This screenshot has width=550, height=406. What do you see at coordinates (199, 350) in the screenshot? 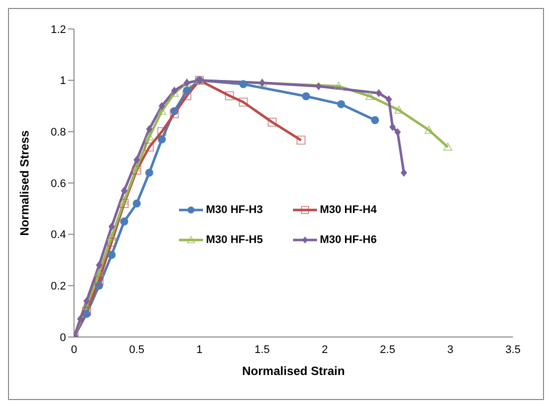
I see `x-tick-label: 1` at bounding box center [199, 350].